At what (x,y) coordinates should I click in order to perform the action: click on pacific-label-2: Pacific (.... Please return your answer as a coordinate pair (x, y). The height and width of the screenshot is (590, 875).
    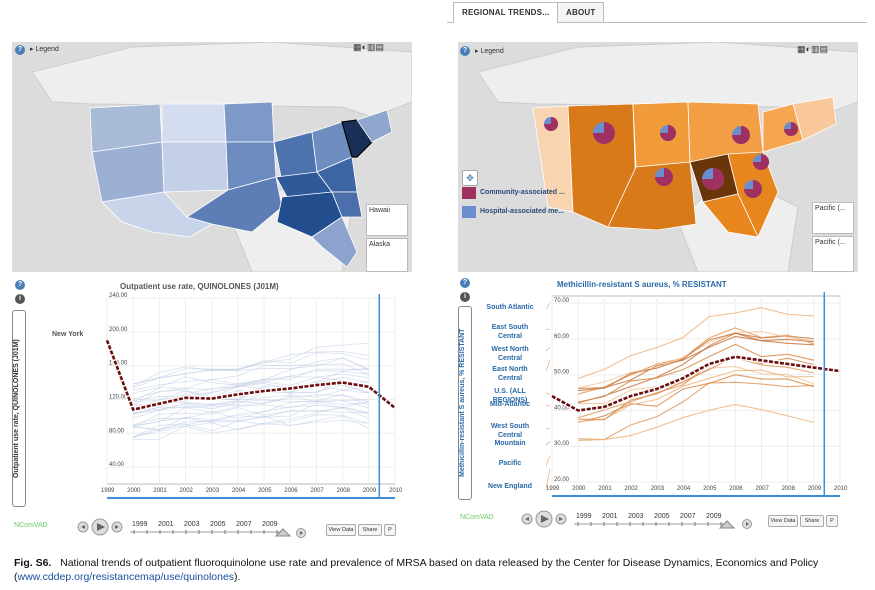
    Looking at the image, I should click on (830, 242).